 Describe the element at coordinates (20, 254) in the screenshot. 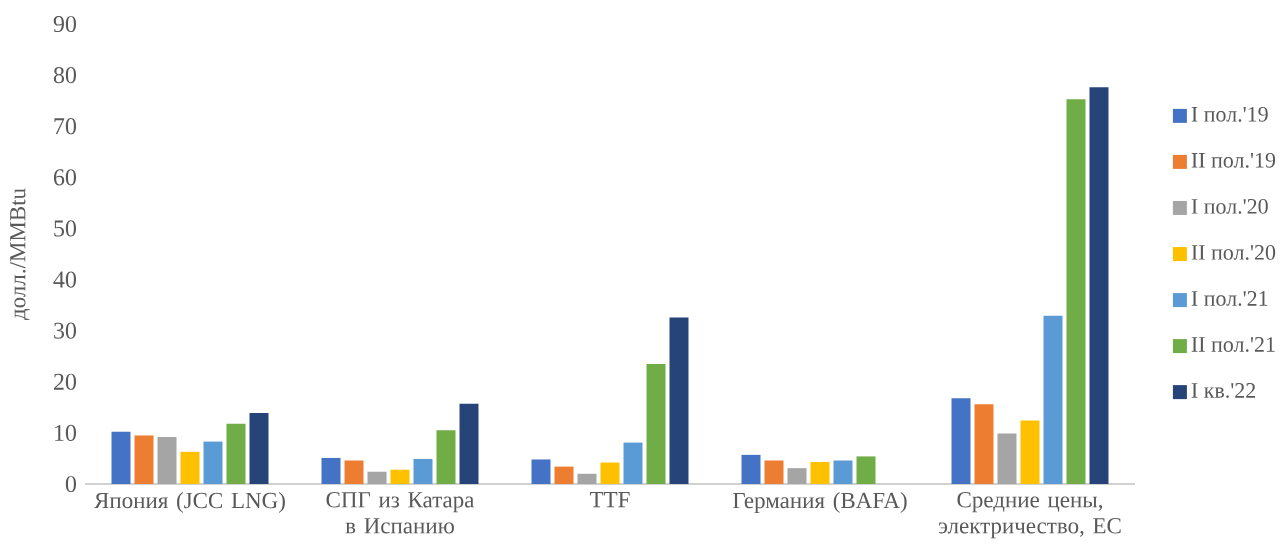

I see `y-axis-title: долл./MMBtu` at that location.